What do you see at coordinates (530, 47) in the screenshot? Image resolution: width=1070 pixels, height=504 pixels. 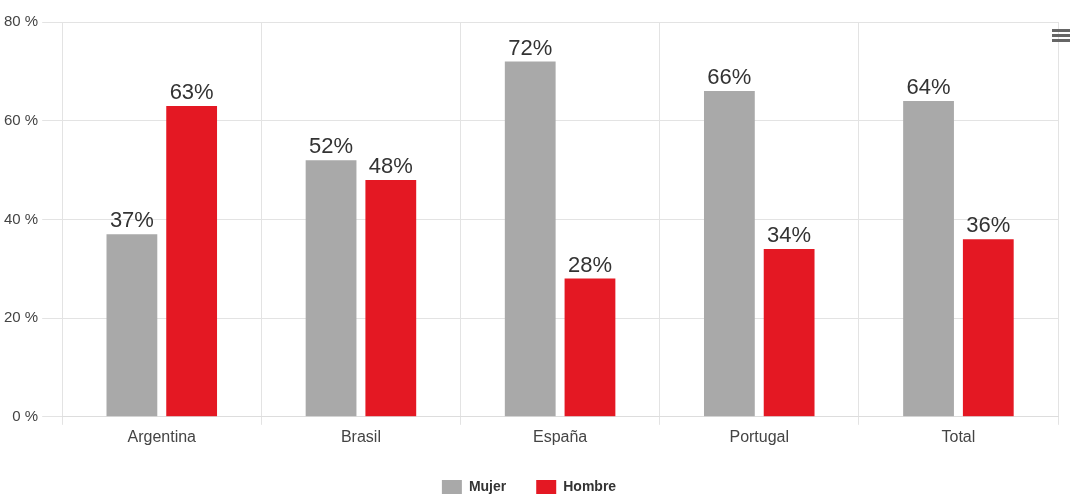 I see `data-label: 72%` at bounding box center [530, 47].